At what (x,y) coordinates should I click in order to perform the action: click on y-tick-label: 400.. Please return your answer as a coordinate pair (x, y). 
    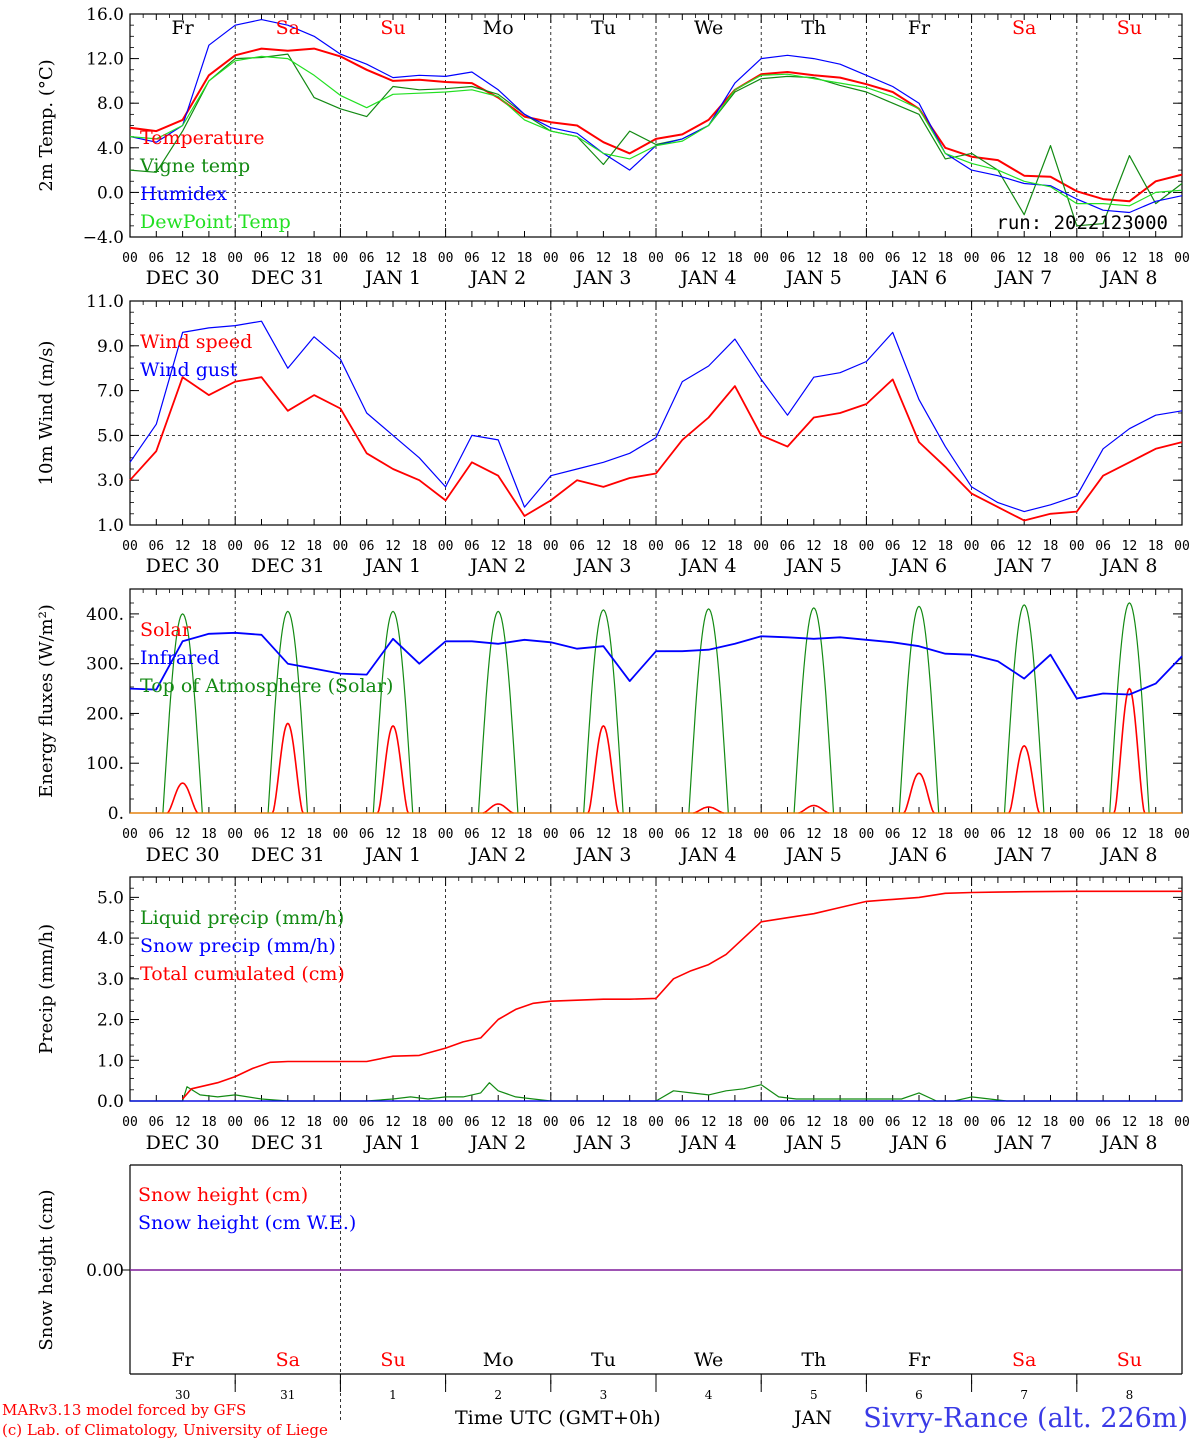
    Looking at the image, I should click on (105, 615).